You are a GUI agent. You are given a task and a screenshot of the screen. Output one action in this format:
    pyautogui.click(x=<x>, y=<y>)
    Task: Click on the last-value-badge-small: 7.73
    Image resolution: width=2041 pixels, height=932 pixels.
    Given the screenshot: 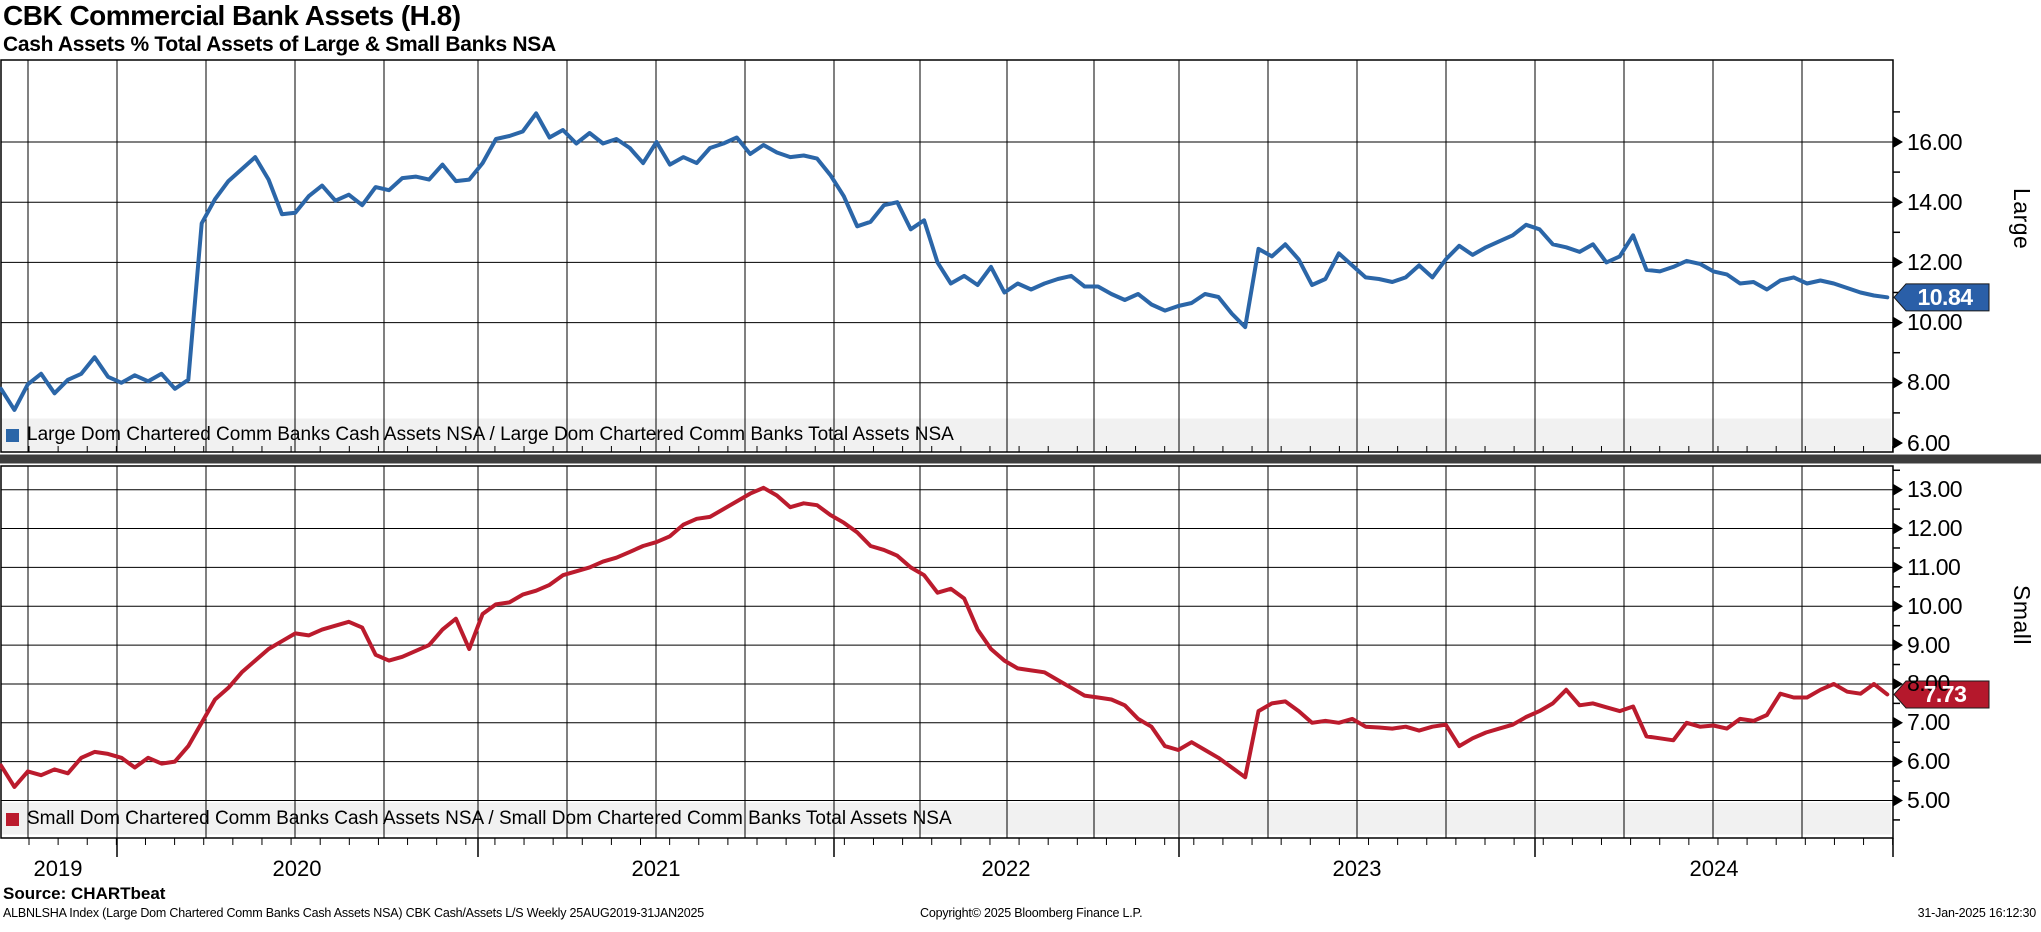 What is the action you would take?
    pyautogui.click(x=1945, y=693)
    